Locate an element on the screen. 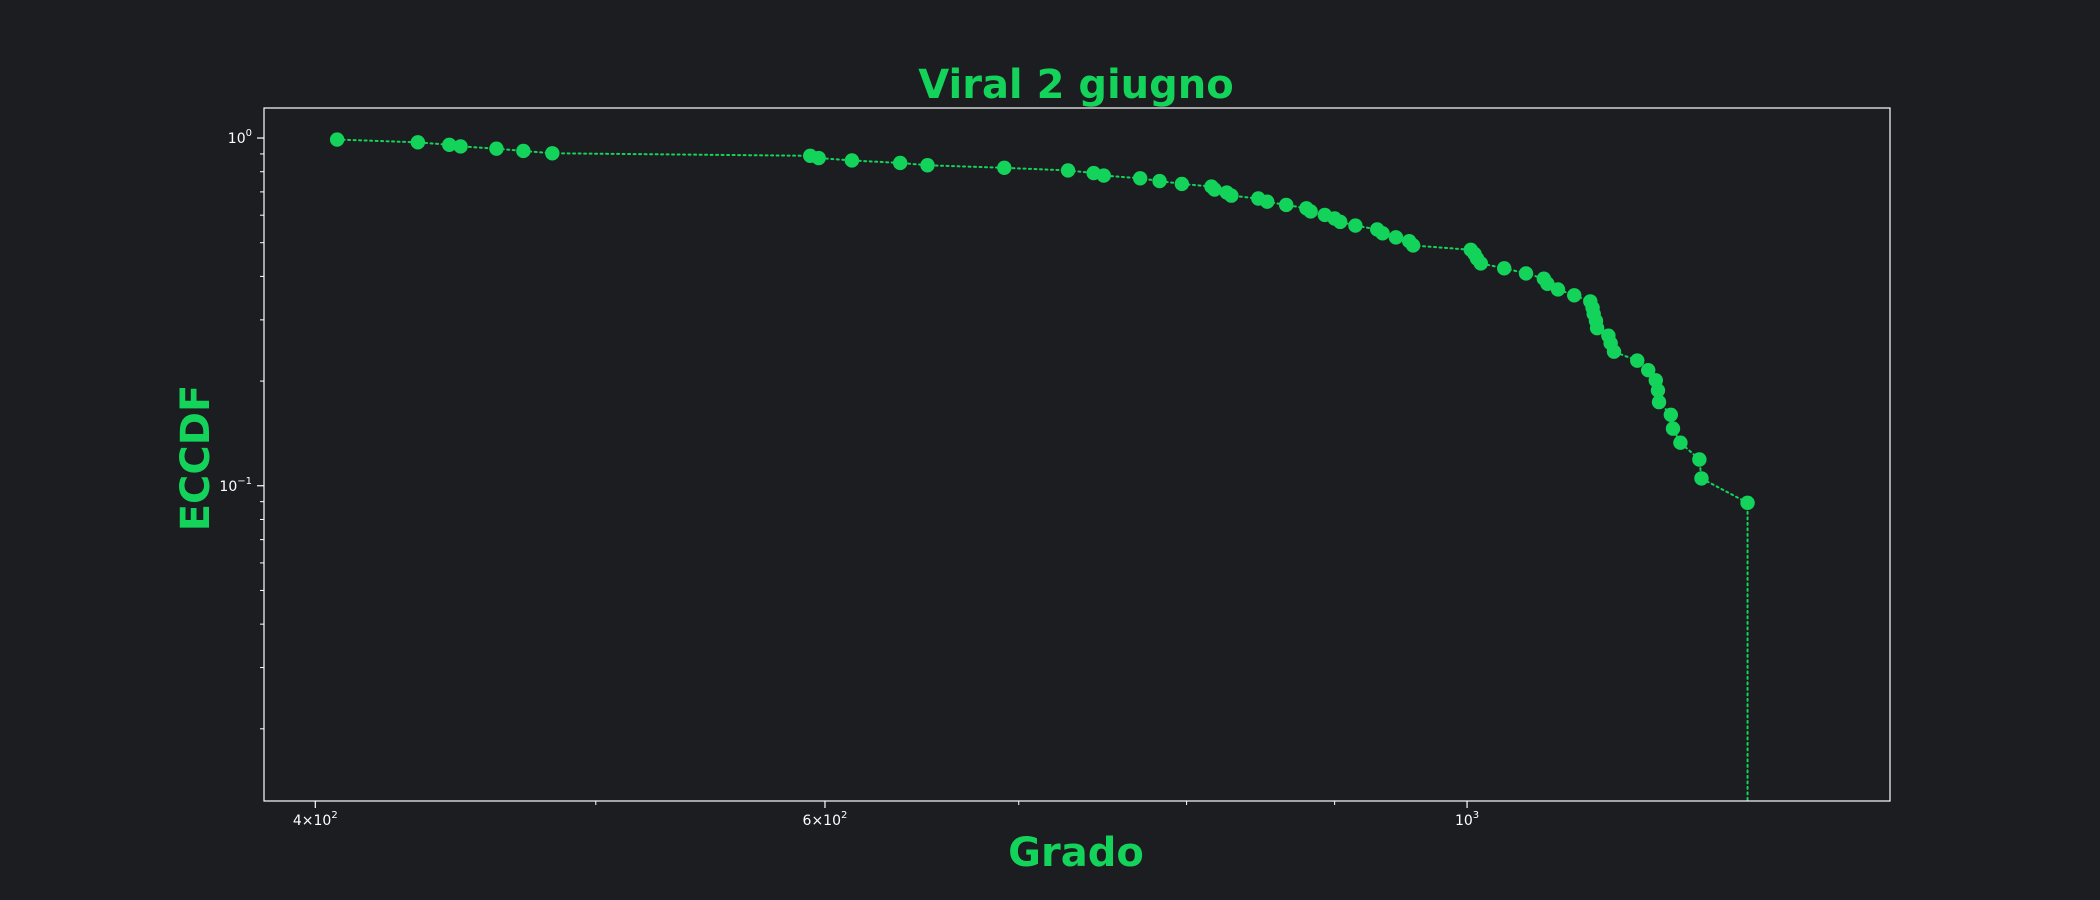 The image size is (2100, 900). chart-title: Viral 2 giugno is located at coordinates (1076, 85).